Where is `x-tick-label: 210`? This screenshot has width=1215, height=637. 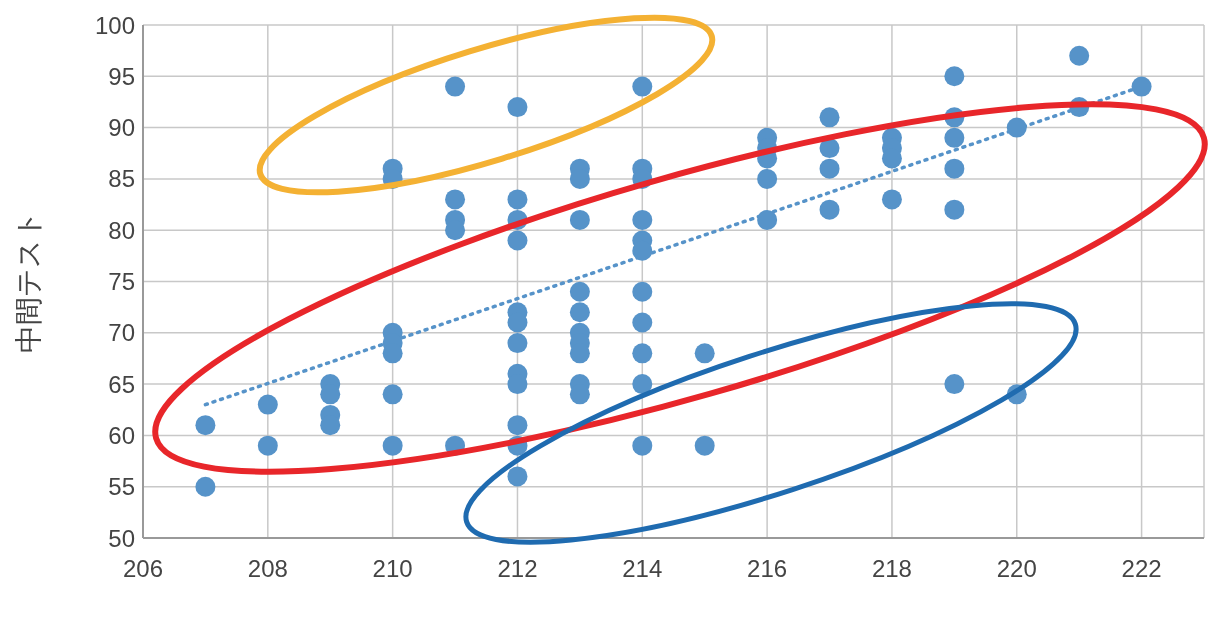 x-tick-label: 210 is located at coordinates (392, 569).